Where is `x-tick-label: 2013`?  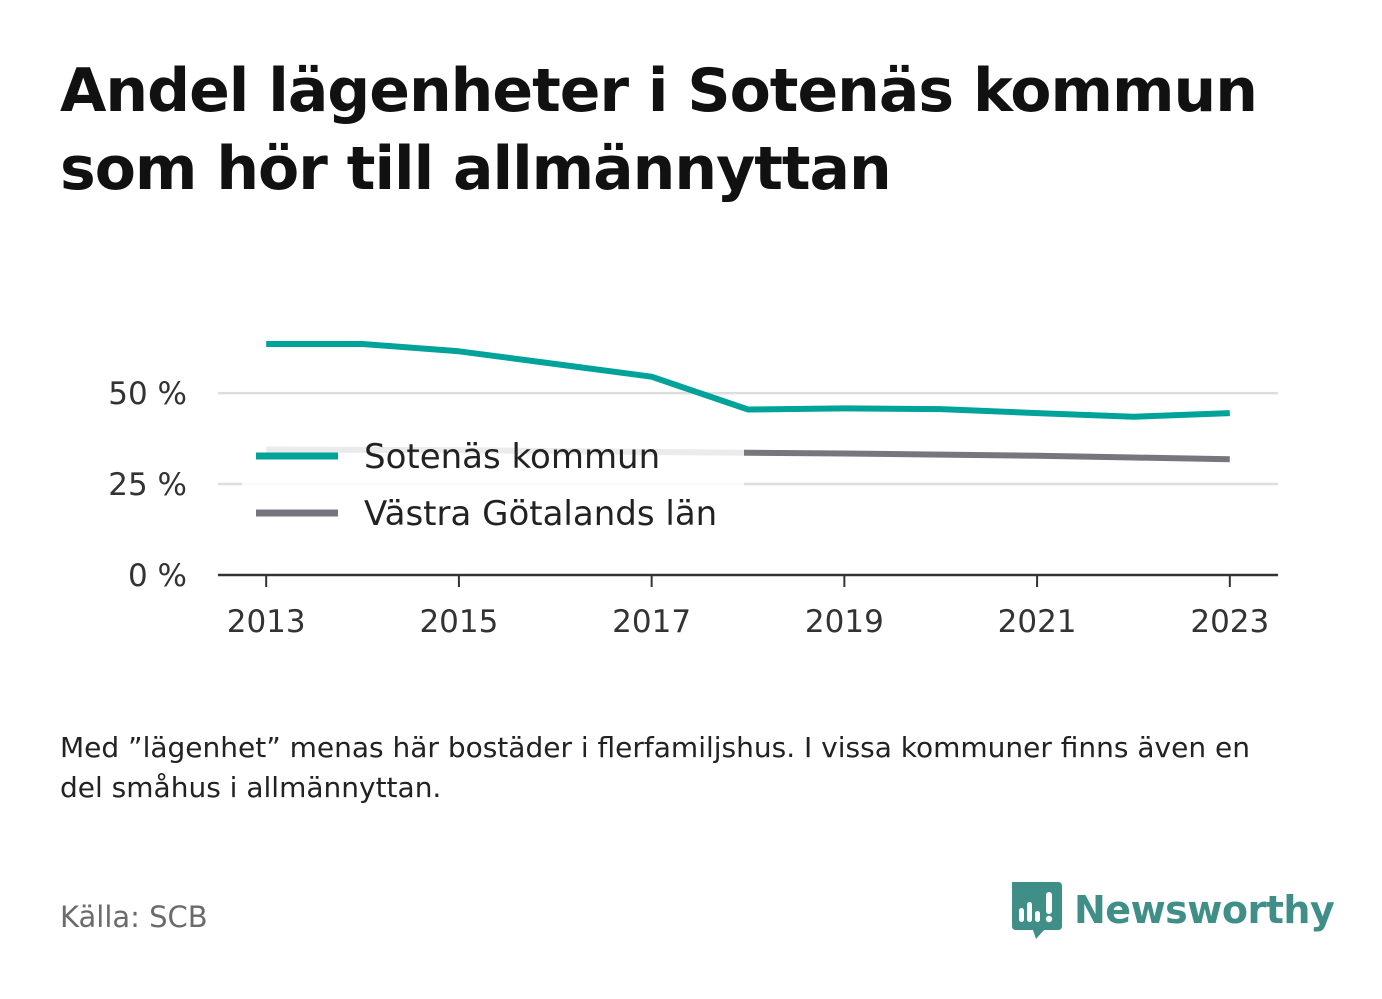 x-tick-label: 2013 is located at coordinates (266, 622).